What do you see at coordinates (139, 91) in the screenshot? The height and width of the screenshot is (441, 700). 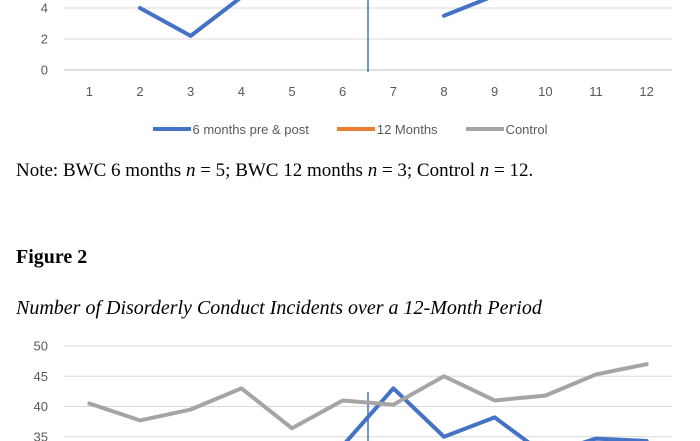 I see `top-x-tick-label: 2` at bounding box center [139, 91].